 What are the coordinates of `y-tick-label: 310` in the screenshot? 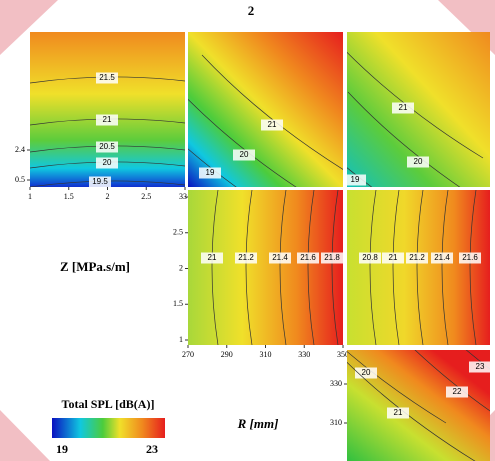 It's located at (336, 422).